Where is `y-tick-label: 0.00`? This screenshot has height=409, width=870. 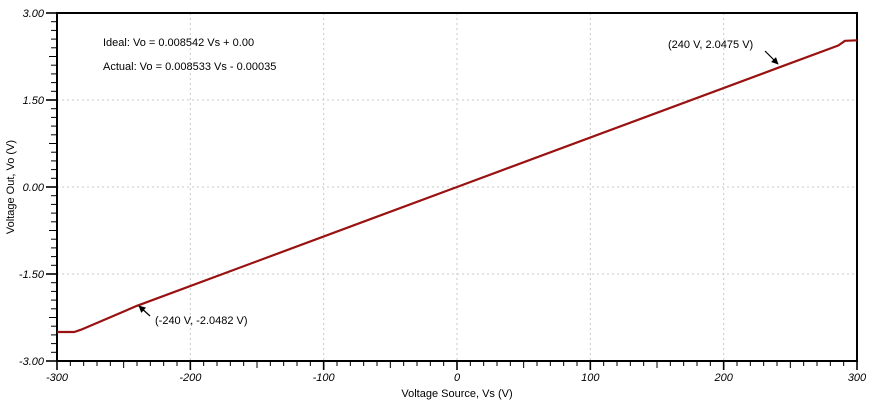
y-tick-label: 0.00 is located at coordinates (34, 188).